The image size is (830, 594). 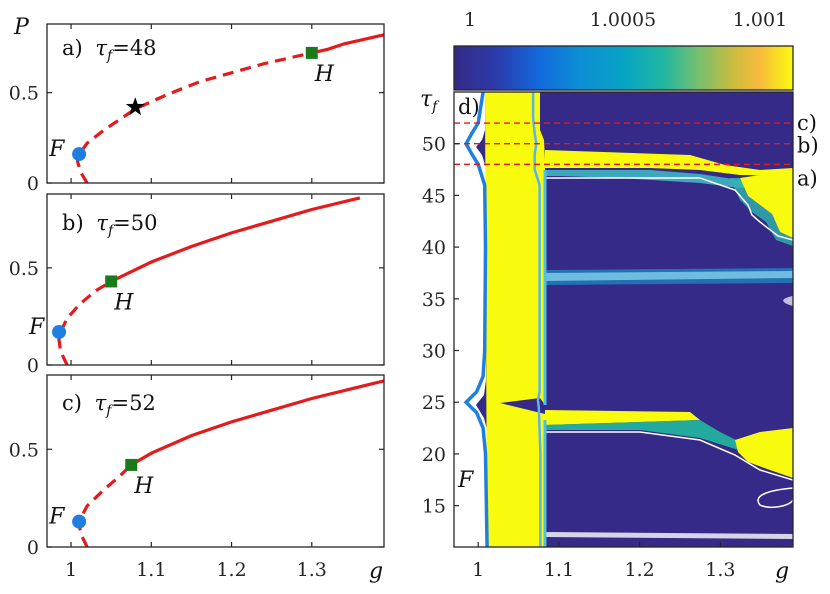 I want to click on panel-a-marker-h, so click(x=311, y=52).